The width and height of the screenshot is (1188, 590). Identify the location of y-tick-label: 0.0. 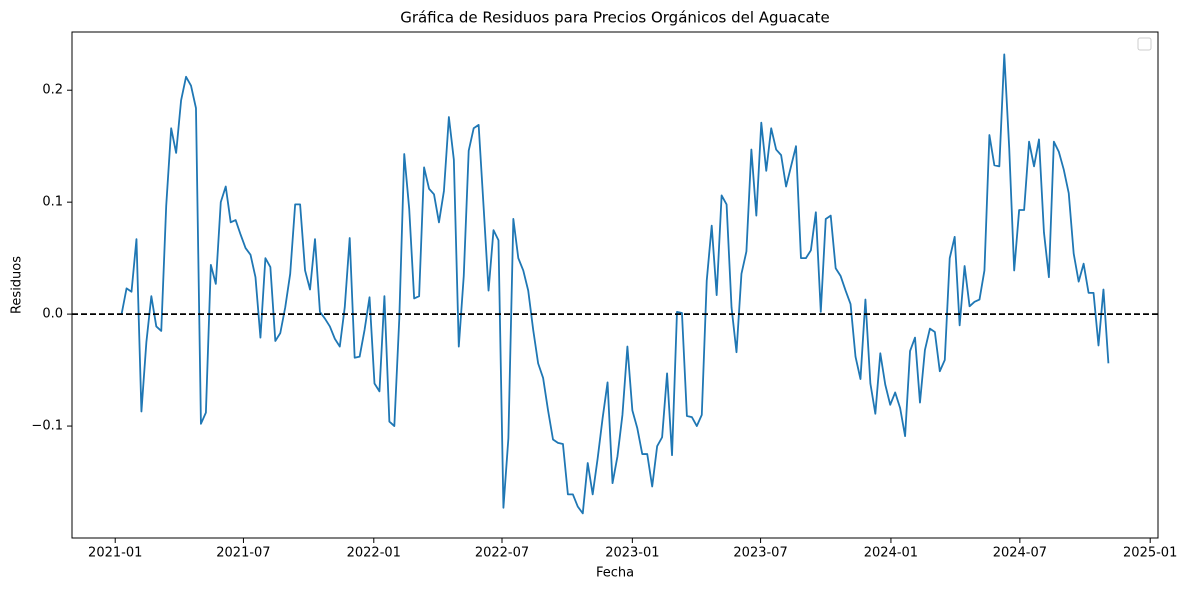
(52, 314).